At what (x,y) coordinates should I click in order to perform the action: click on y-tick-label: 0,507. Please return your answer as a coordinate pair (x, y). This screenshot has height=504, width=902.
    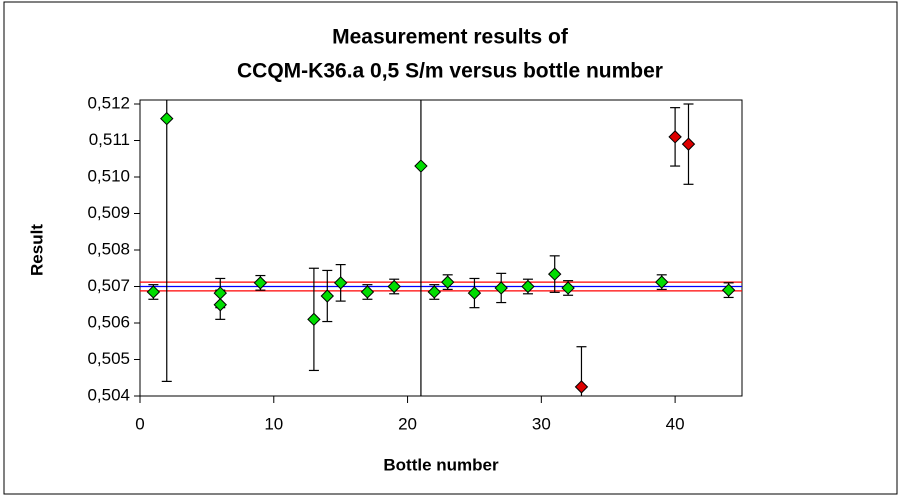
    Looking at the image, I should click on (108, 285).